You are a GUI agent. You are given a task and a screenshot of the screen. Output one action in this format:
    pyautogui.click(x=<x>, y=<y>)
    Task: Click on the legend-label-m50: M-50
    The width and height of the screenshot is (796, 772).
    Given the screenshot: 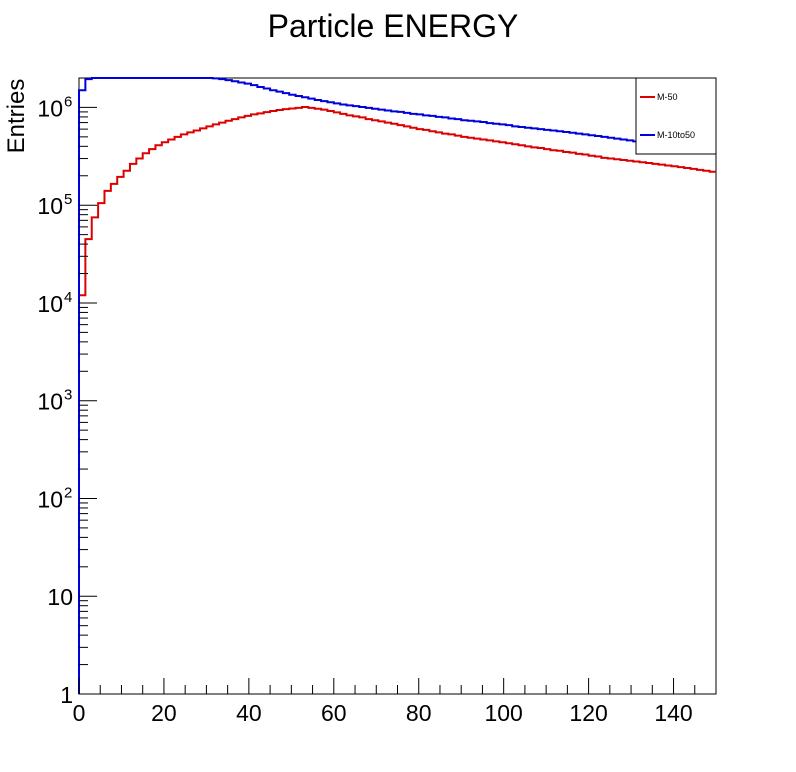 What is the action you would take?
    pyautogui.click(x=667, y=97)
    